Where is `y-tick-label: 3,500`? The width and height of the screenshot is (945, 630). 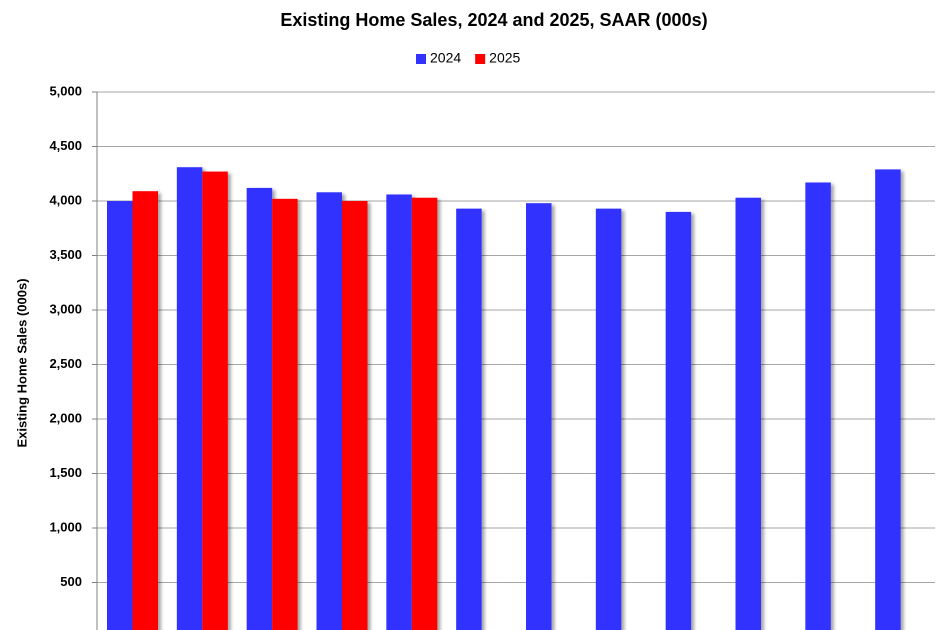
y-tick-label: 3,500 is located at coordinates (65, 254).